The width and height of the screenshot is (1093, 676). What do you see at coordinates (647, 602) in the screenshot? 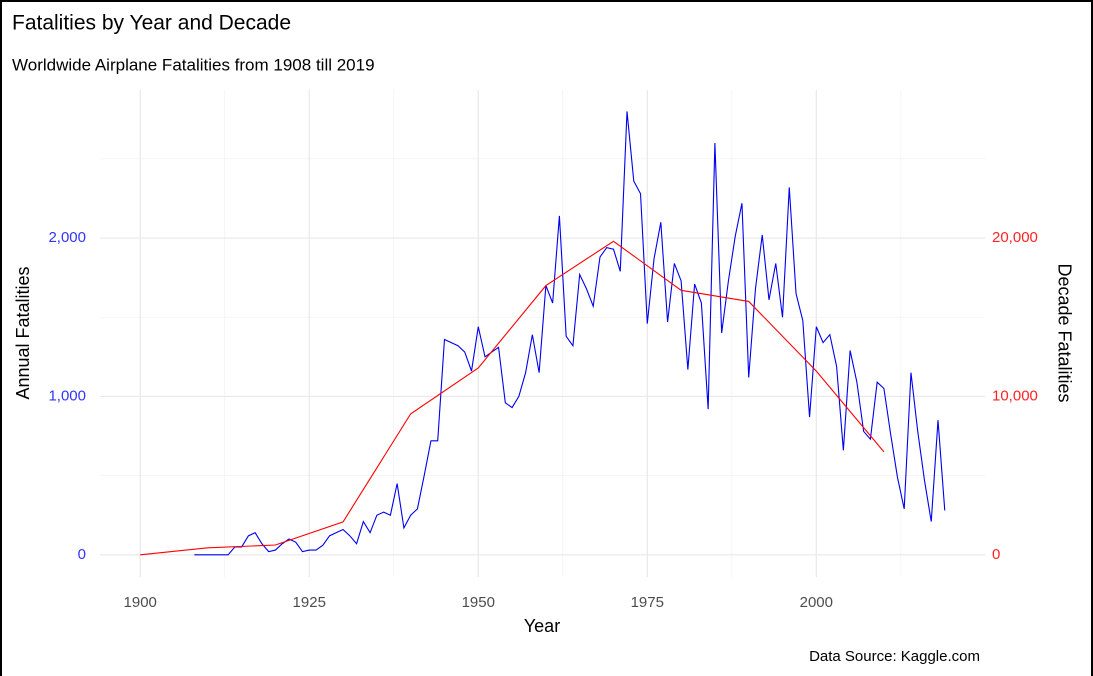
I see `x-tick-label: 1975` at bounding box center [647, 602].